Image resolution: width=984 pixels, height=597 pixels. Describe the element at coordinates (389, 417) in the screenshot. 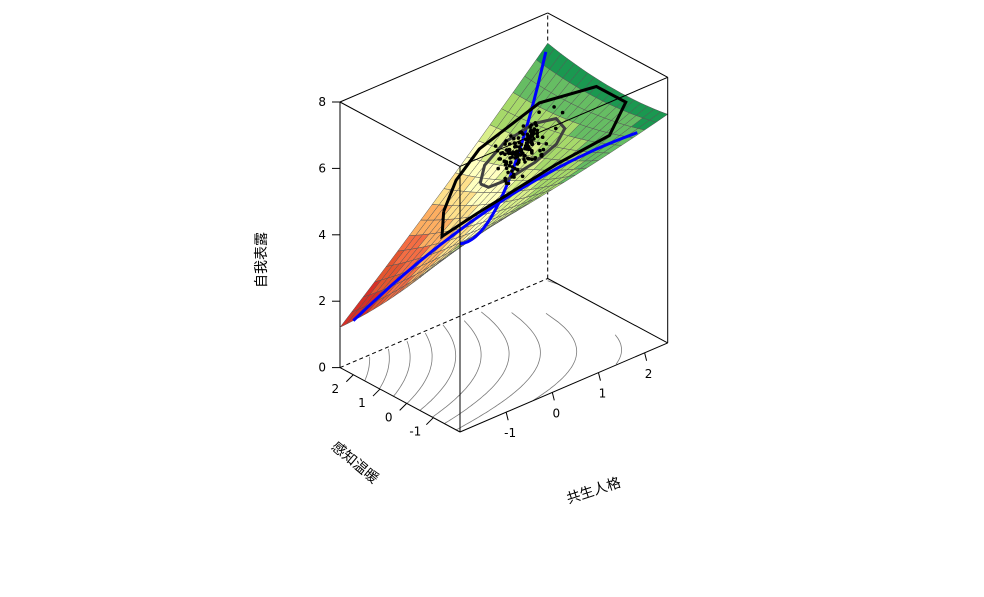

I see `y-tick-label: 0` at that location.